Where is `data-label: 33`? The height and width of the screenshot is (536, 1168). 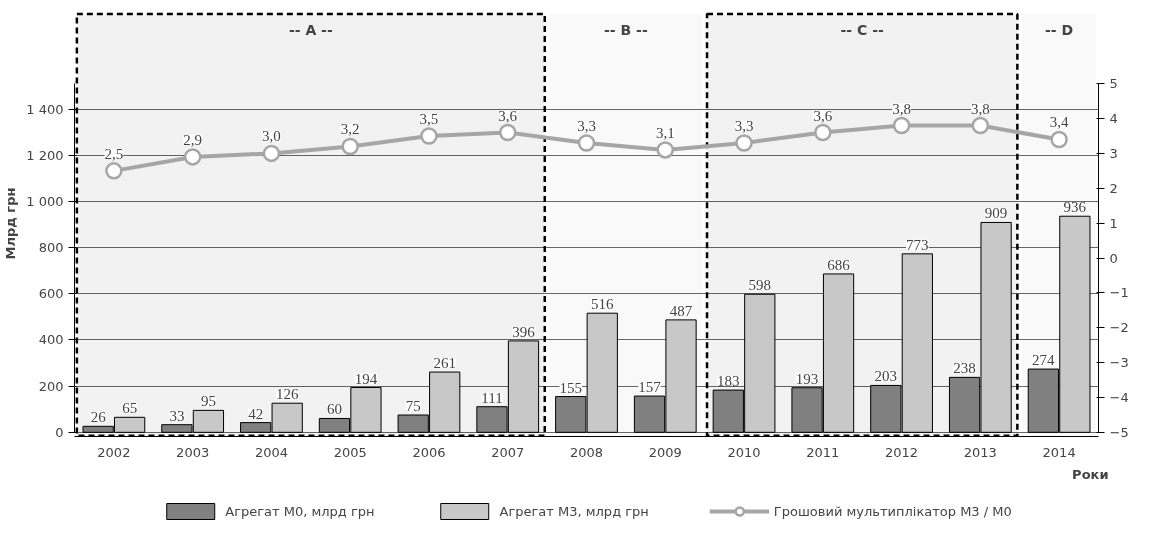 data-label: 33 is located at coordinates (177, 415).